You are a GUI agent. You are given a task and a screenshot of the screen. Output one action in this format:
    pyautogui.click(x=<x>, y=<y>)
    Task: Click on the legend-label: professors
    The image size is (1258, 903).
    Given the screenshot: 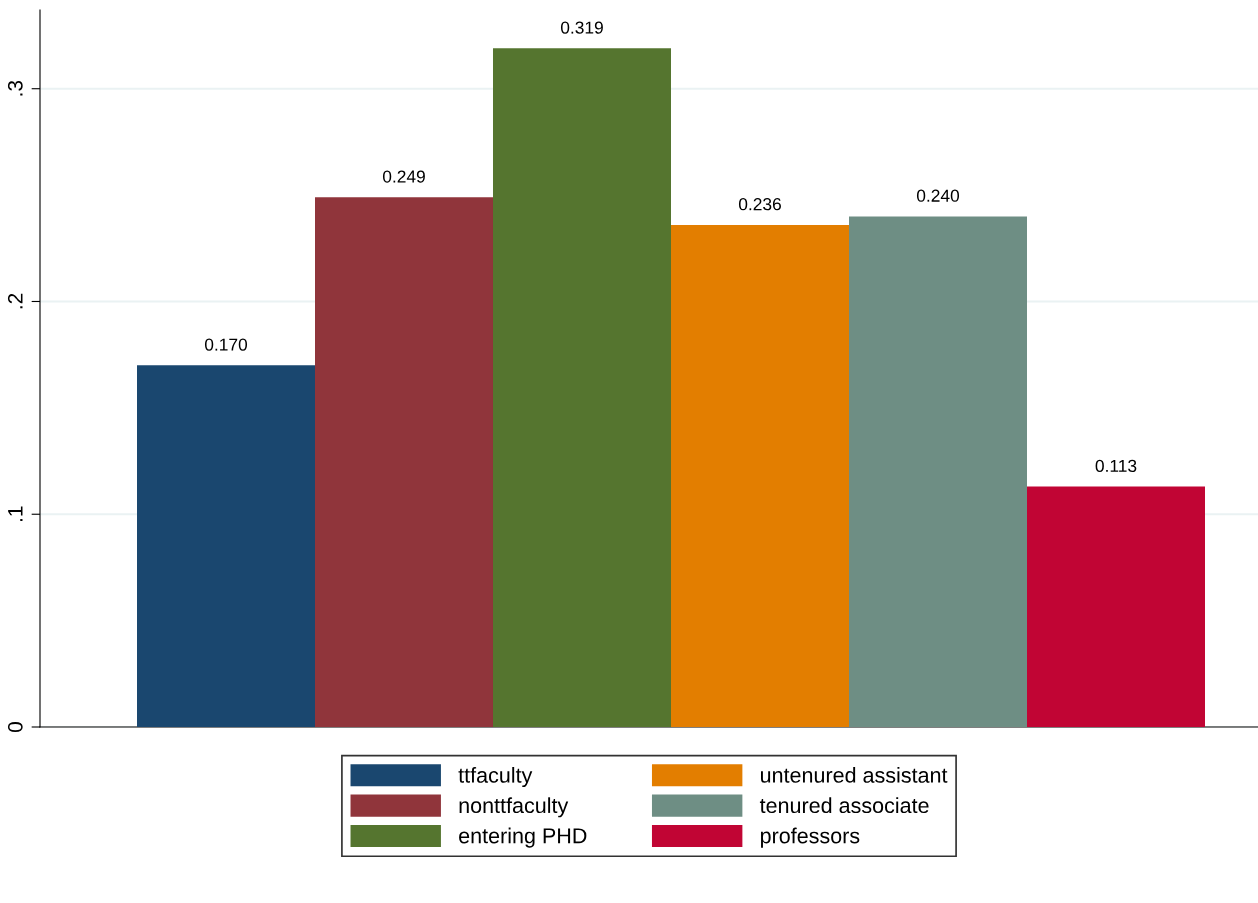 What is the action you would take?
    pyautogui.click(x=810, y=837)
    